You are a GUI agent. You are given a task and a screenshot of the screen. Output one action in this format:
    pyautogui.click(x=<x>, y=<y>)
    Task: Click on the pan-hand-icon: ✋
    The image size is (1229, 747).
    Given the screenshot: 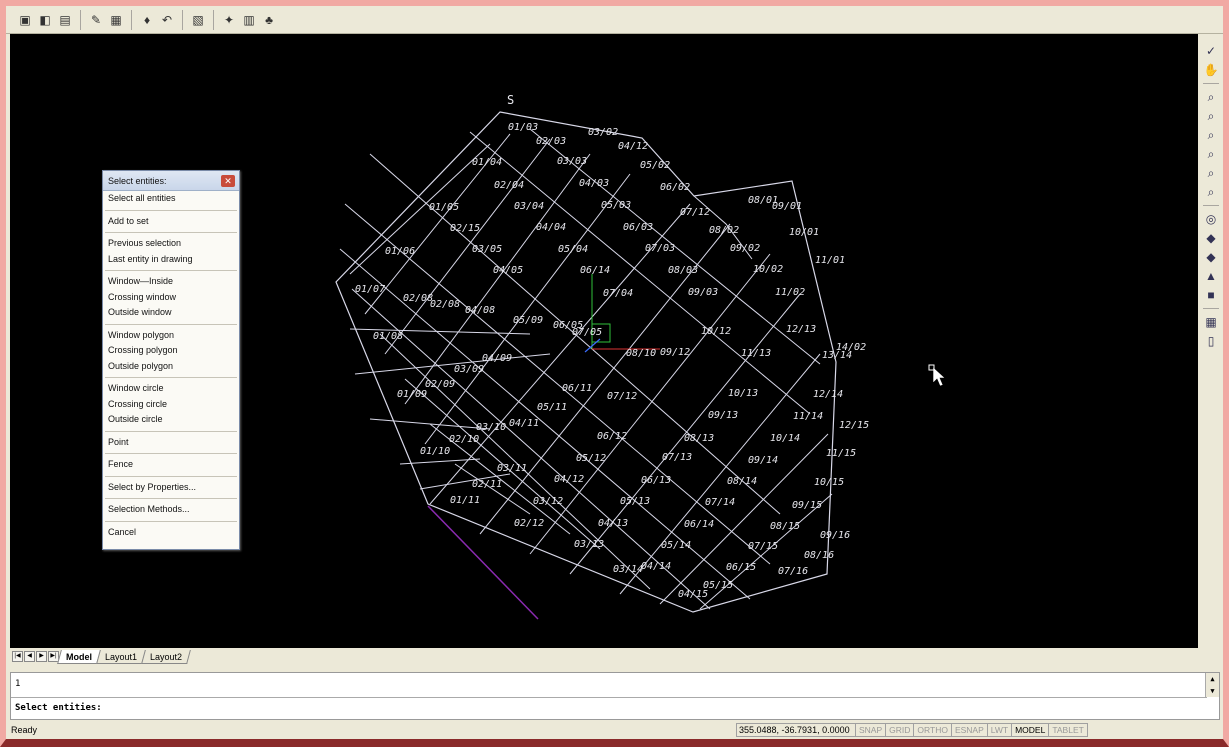 What is the action you would take?
    pyautogui.click(x=1211, y=70)
    